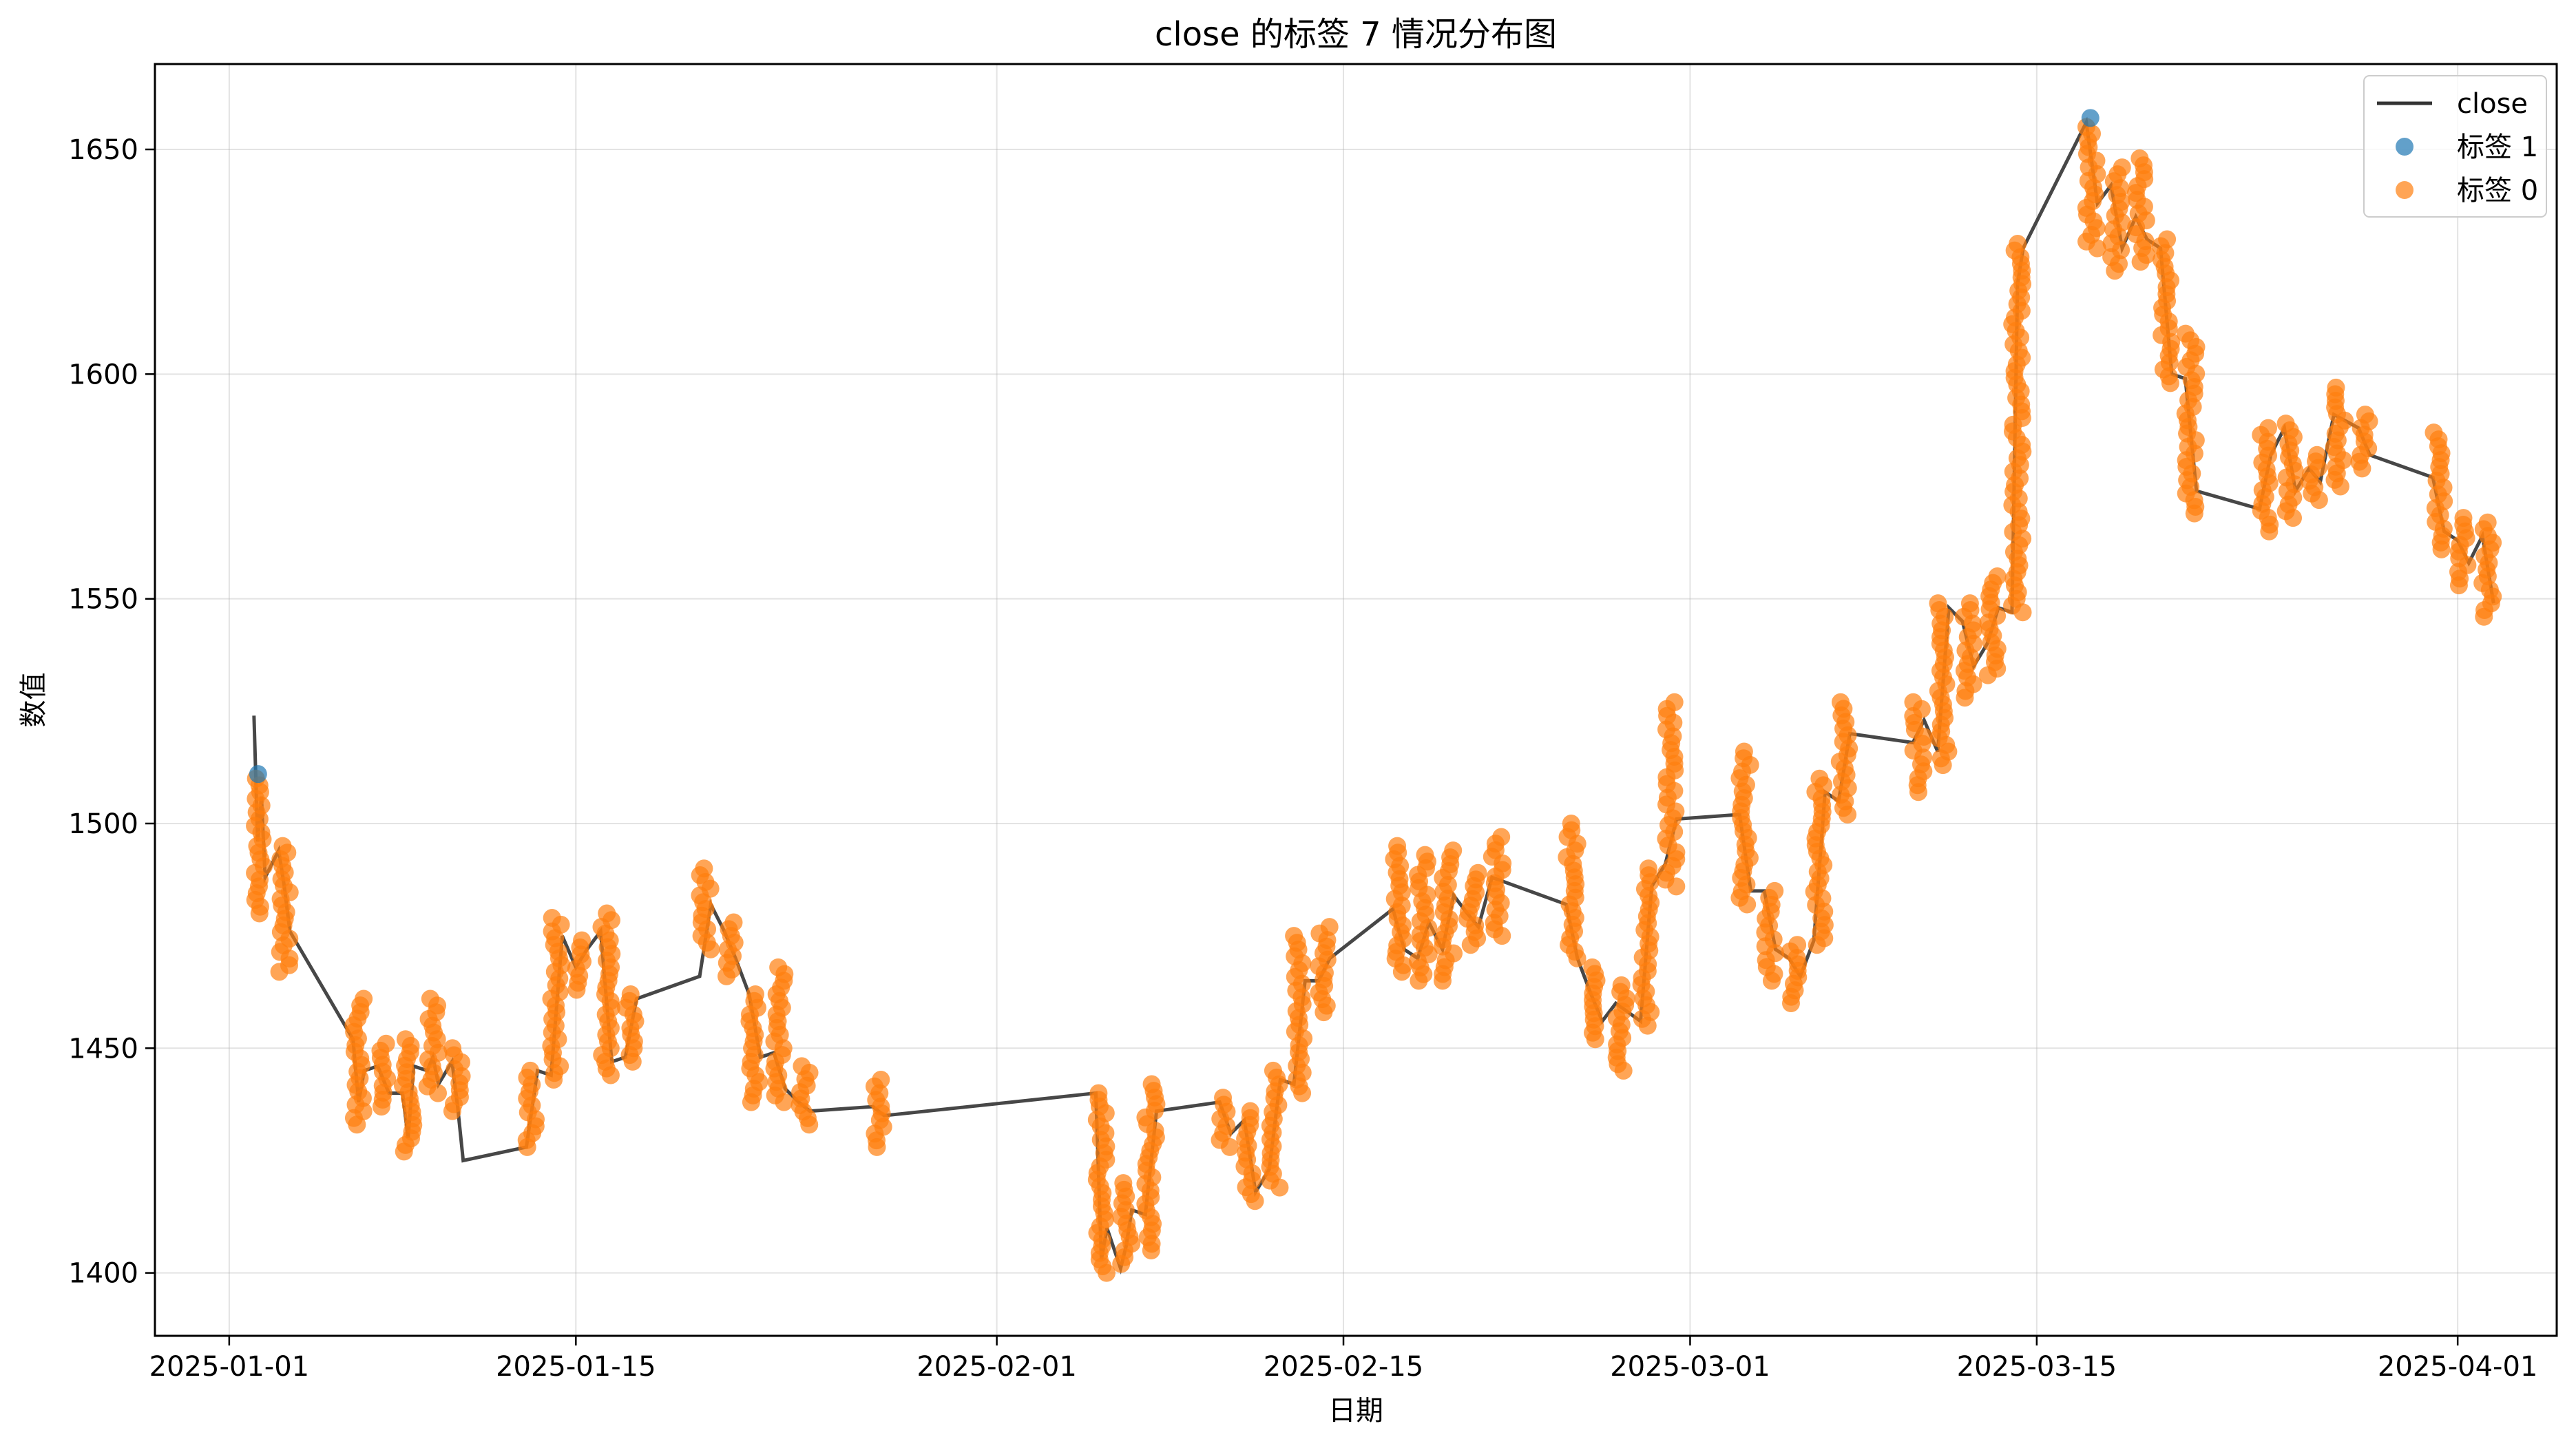 The width and height of the screenshot is (2576, 1446). Describe the element at coordinates (103, 374) in the screenshot. I see `y-tick-label: 1600` at that location.